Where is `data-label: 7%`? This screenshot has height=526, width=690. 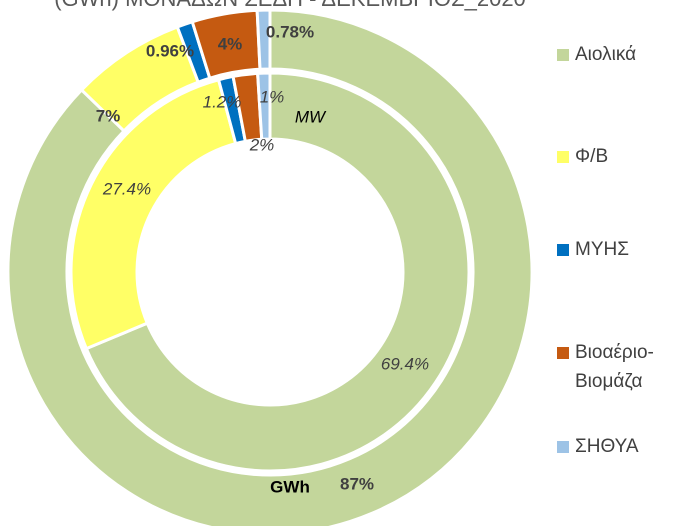
data-label: 7% is located at coordinates (108, 115).